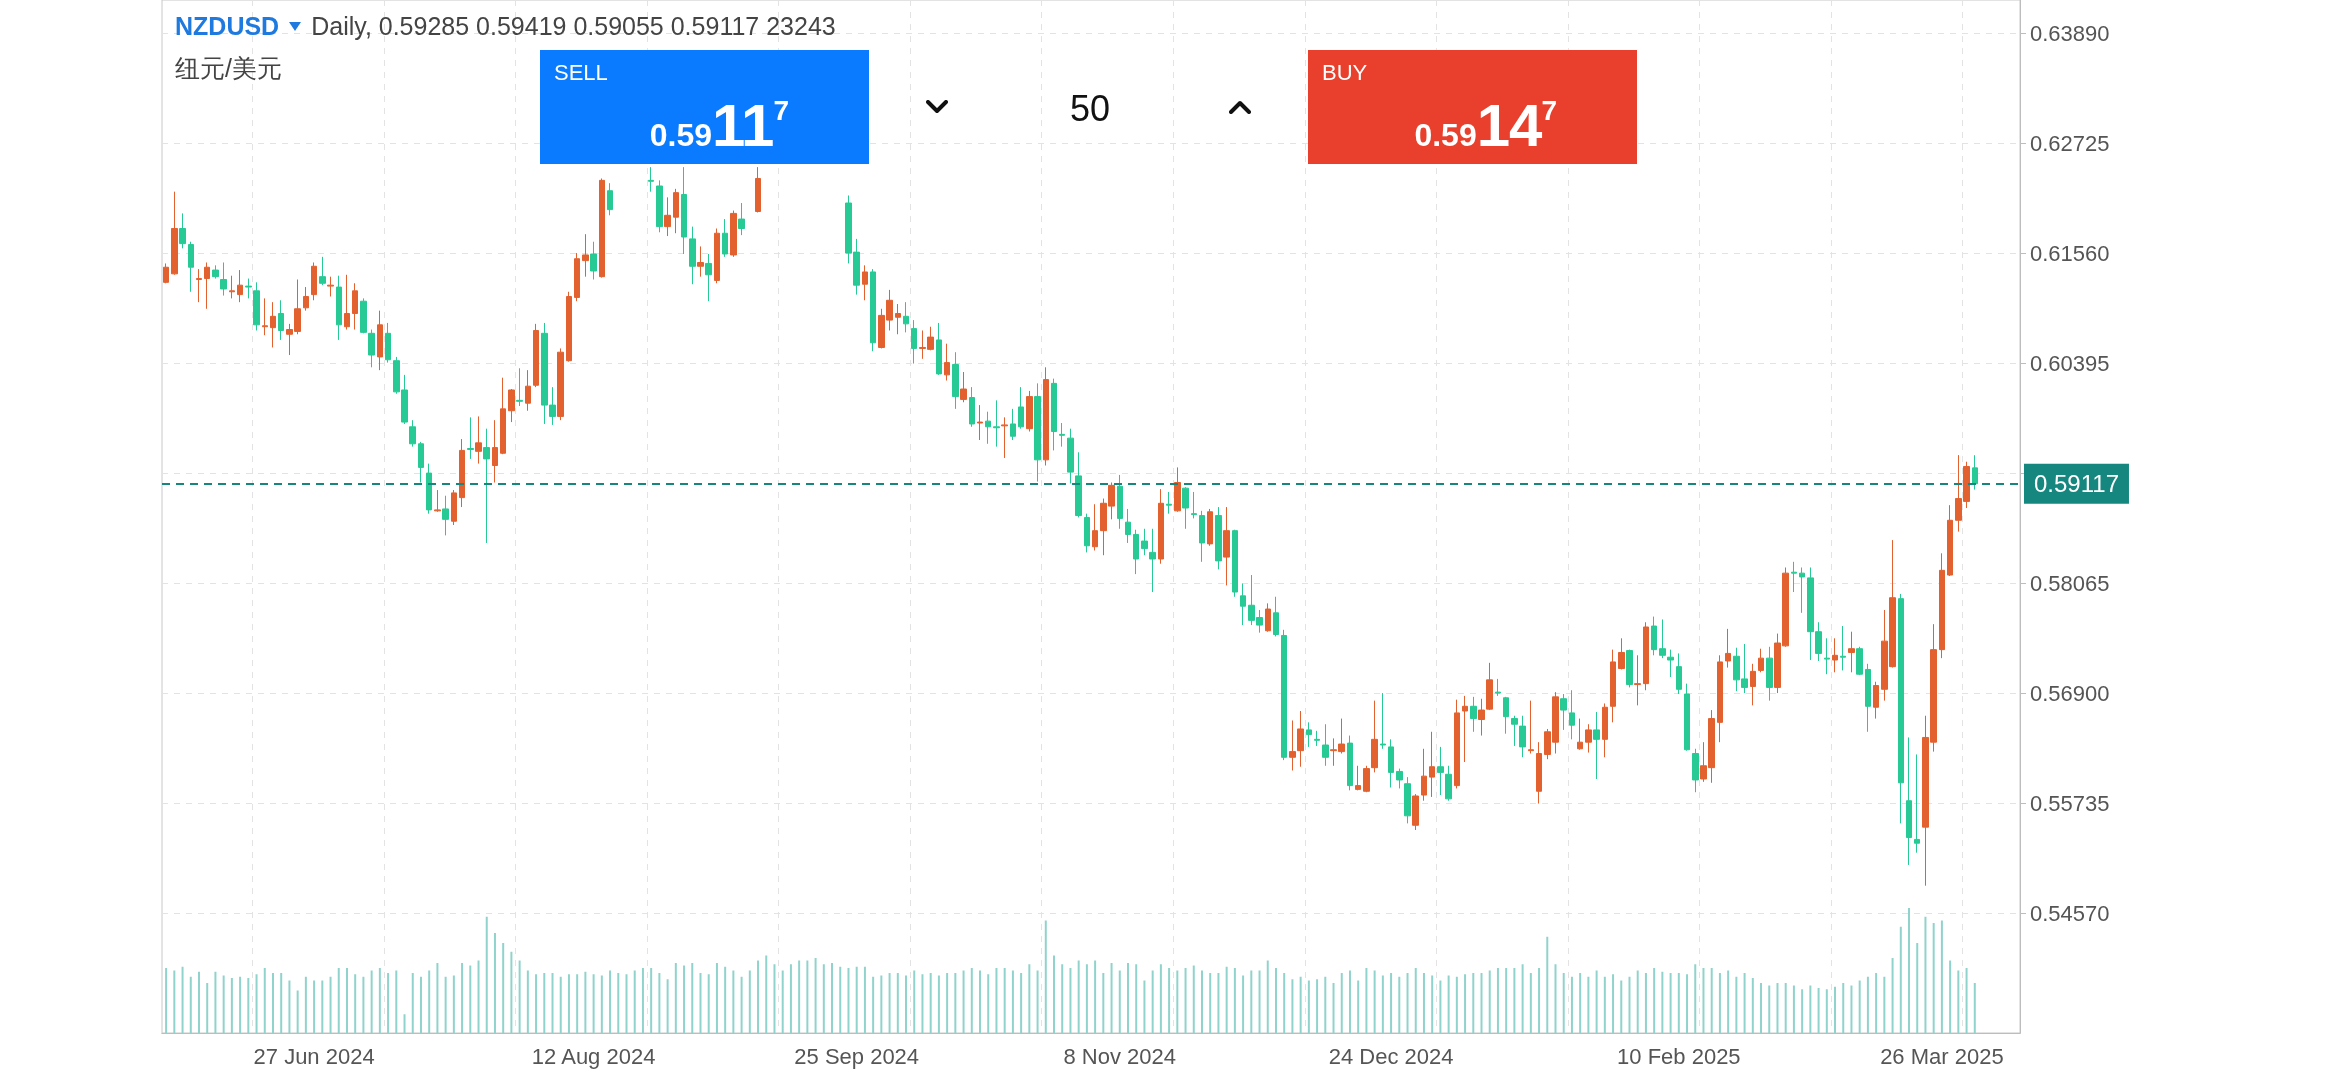  Describe the element at coordinates (2070, 33) in the screenshot. I see `y-tick-label: 0.63890` at that location.